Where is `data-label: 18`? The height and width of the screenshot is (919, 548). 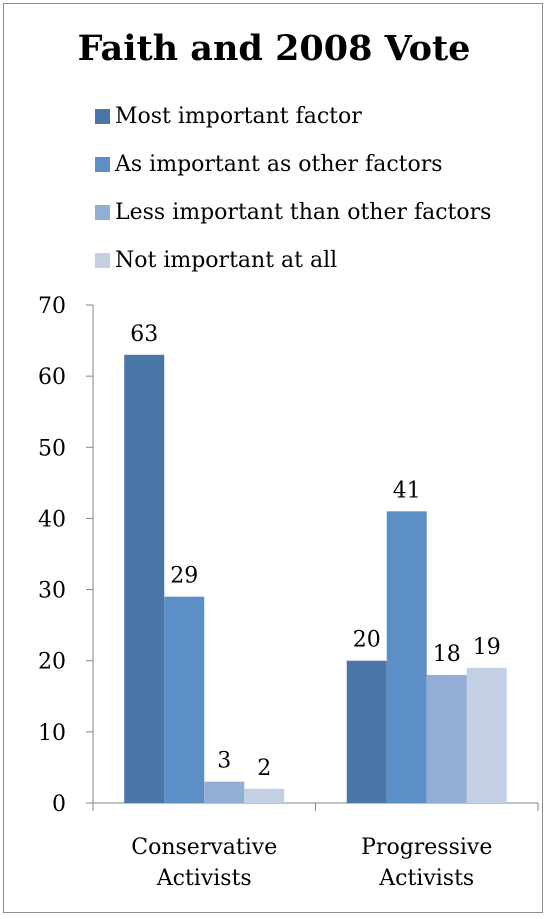
data-label: 18 is located at coordinates (447, 654).